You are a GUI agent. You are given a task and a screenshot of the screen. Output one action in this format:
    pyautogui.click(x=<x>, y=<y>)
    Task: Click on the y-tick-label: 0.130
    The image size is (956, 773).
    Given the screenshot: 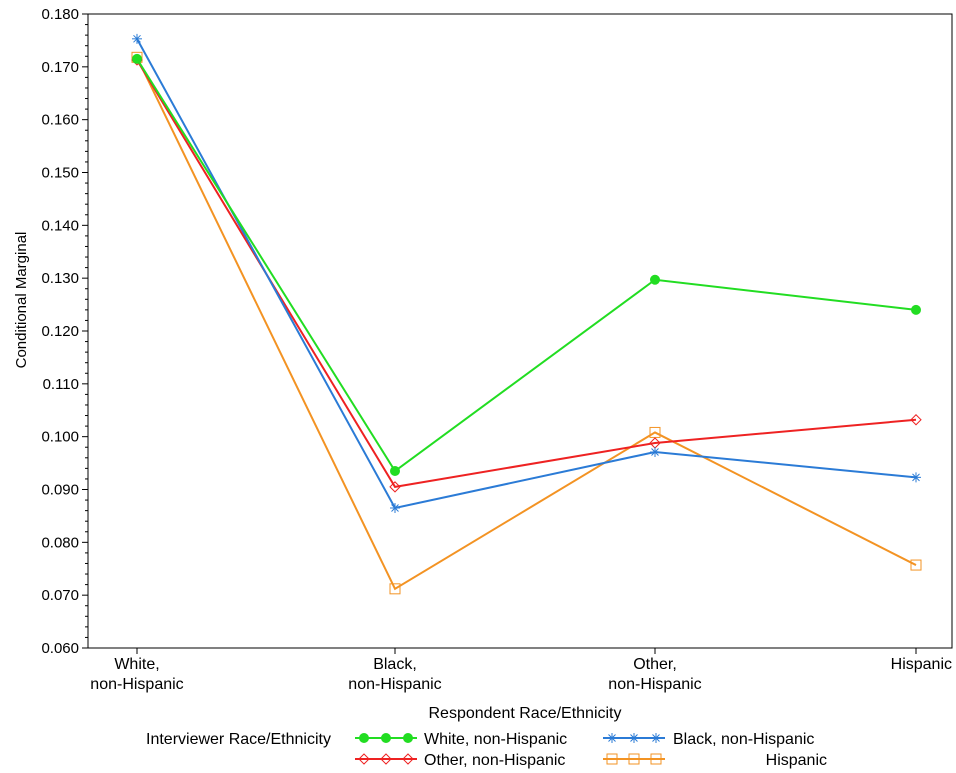 What is the action you would take?
    pyautogui.click(x=60, y=278)
    